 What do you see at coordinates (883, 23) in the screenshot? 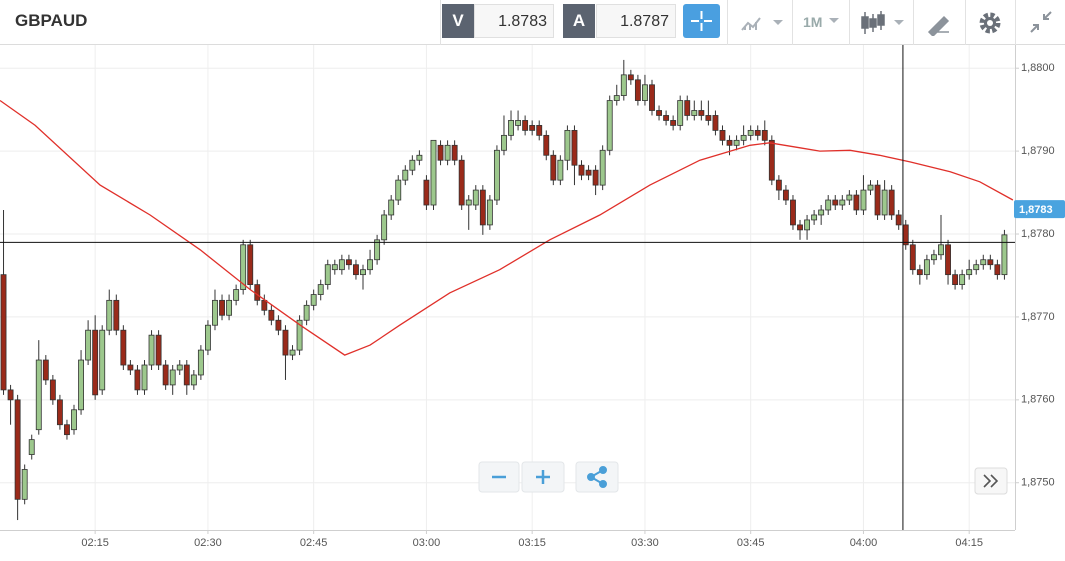
I see `candle-type-button` at bounding box center [883, 23].